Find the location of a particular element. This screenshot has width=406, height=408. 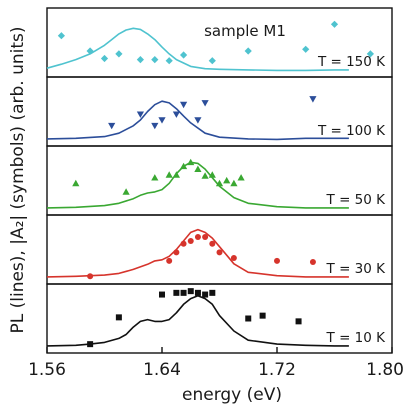

x-tick-label: 1.80 is located at coordinates (385, 370).